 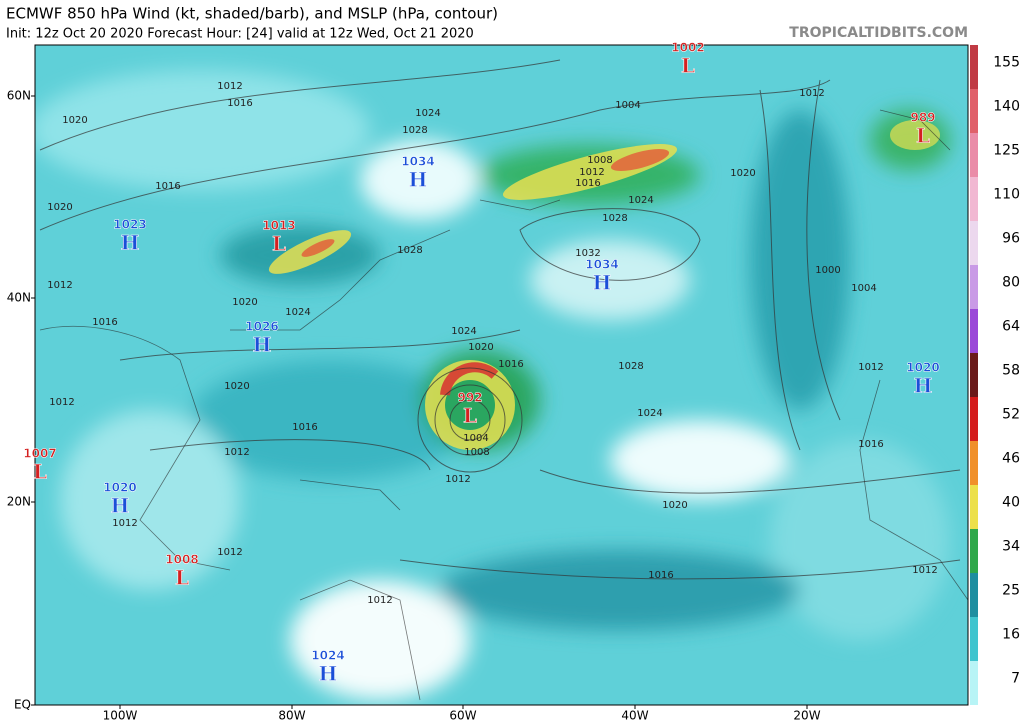 What do you see at coordinates (462, 716) in the screenshot?
I see `longitude-label: 60W` at bounding box center [462, 716].